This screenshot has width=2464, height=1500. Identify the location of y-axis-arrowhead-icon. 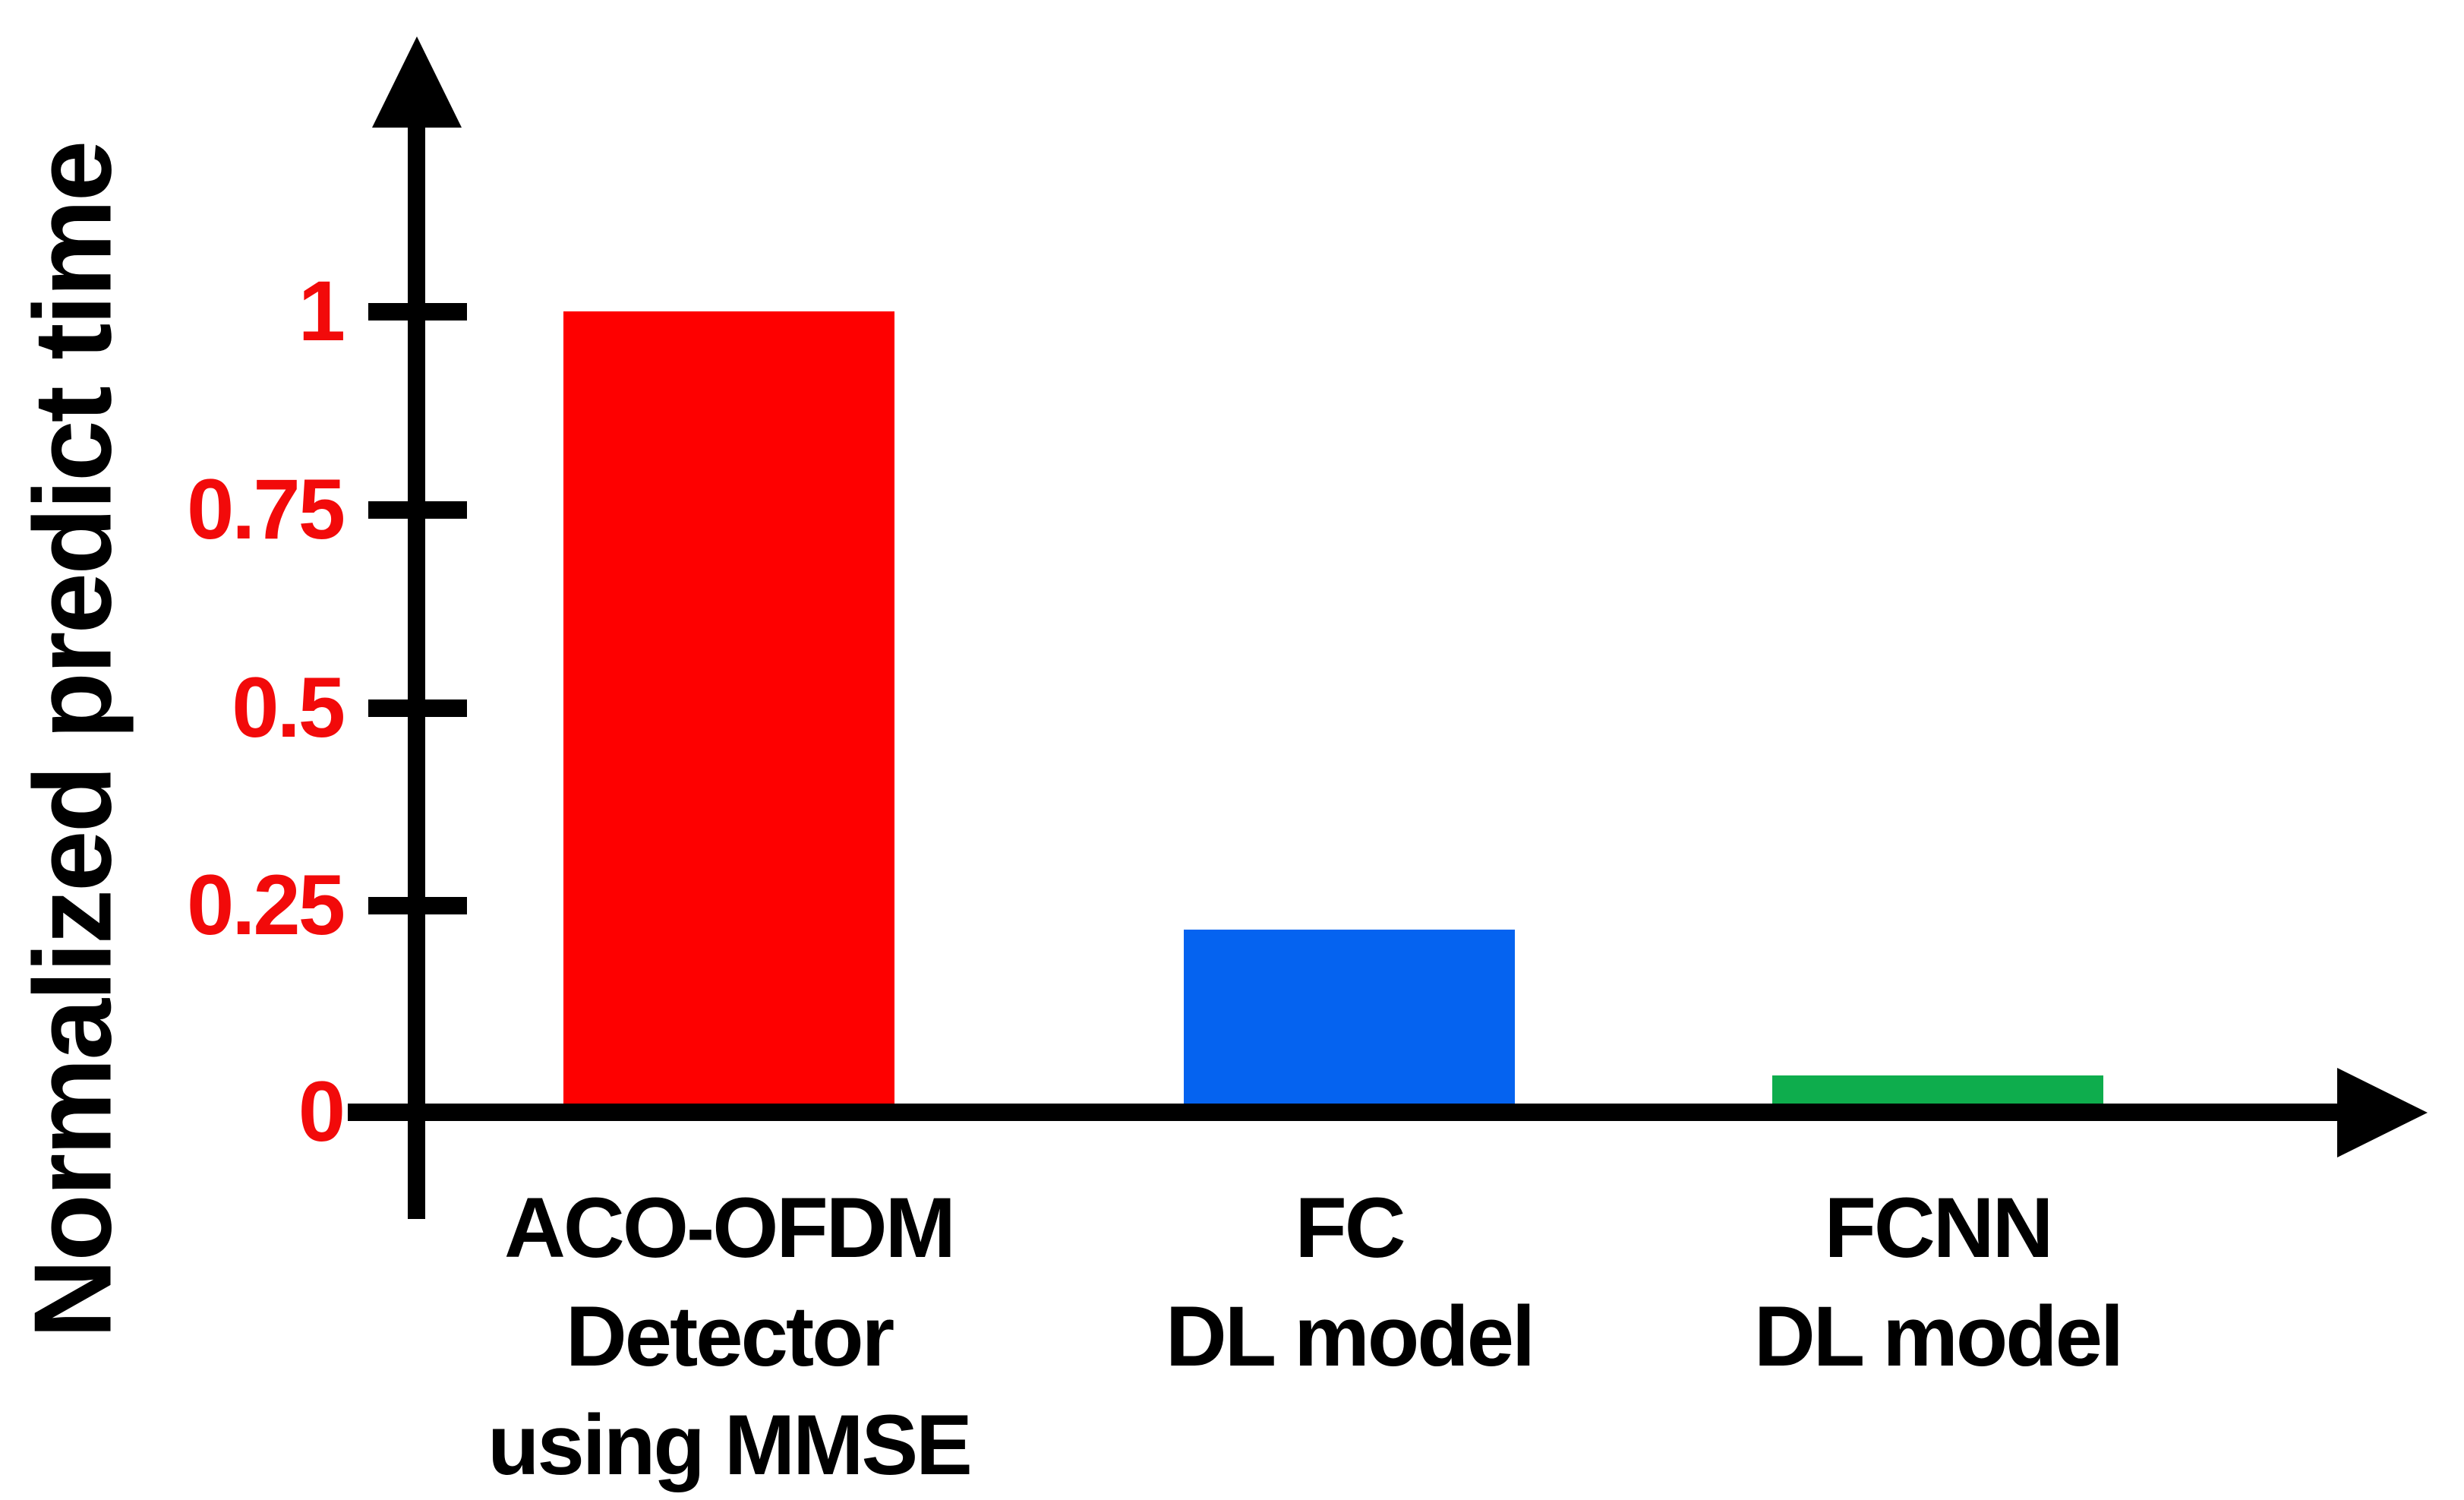
(417, 82).